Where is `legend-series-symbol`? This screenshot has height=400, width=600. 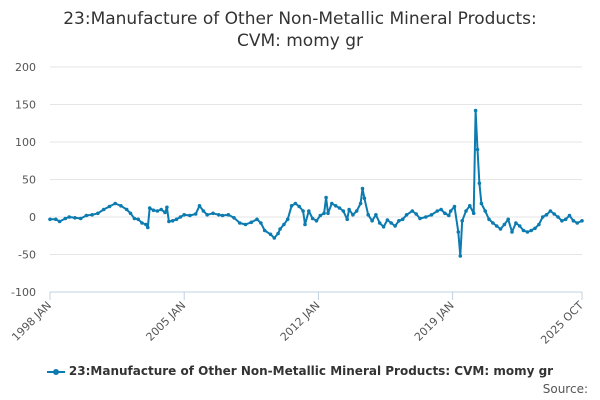 legend-series-symbol is located at coordinates (55, 372).